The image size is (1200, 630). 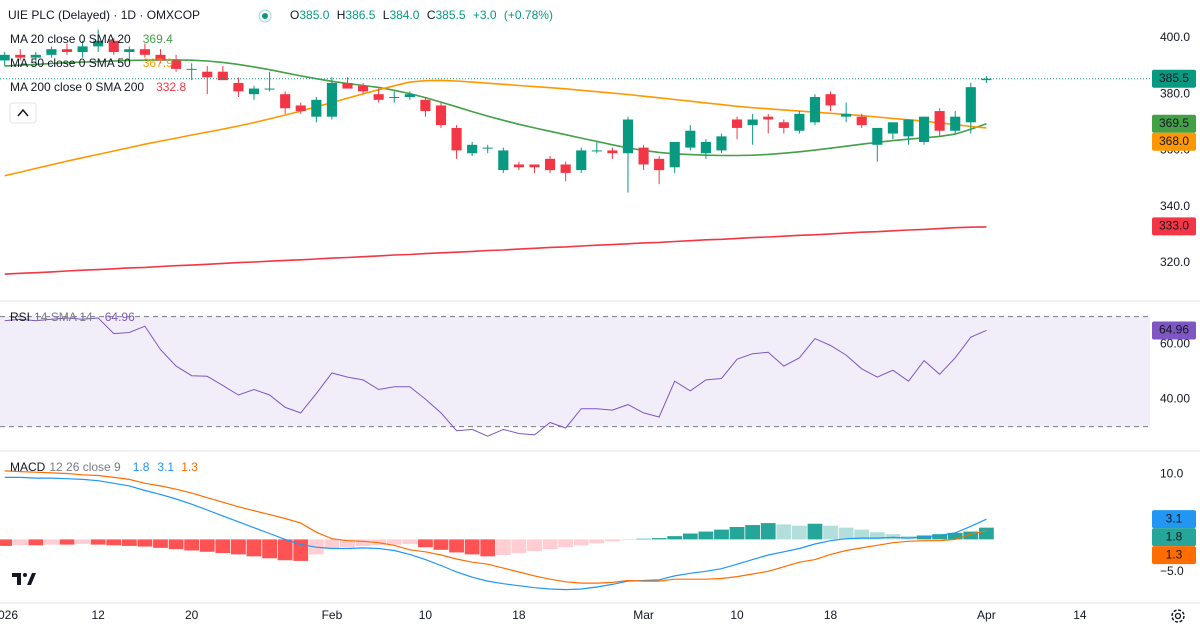 What do you see at coordinates (404, 15) in the screenshot?
I see `ohlc-value: 384.0` at bounding box center [404, 15].